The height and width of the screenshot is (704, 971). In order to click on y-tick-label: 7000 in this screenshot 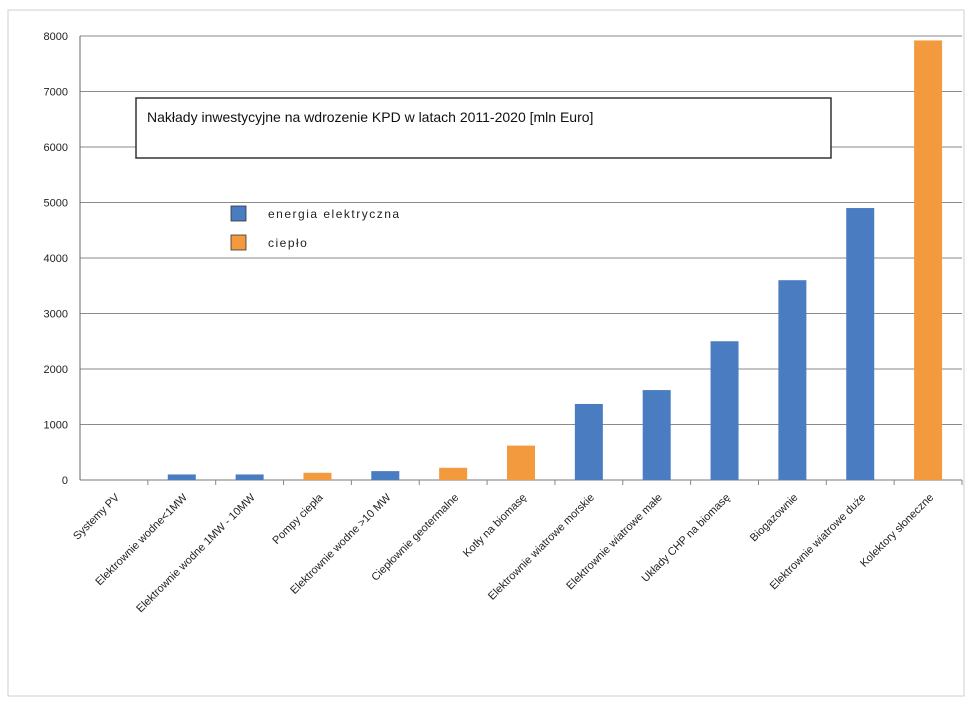, I will do `click(56, 93)`.